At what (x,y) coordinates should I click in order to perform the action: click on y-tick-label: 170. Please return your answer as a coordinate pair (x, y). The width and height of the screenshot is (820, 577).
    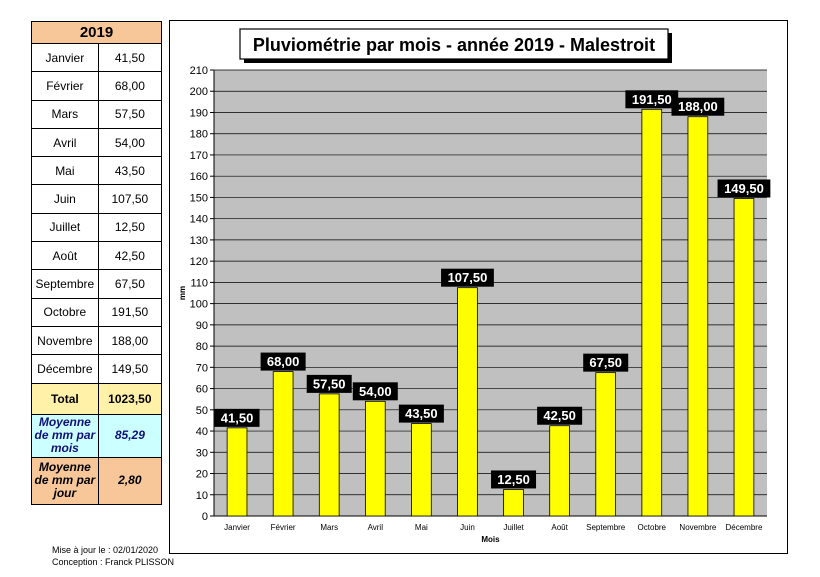
    Looking at the image, I should click on (199, 156).